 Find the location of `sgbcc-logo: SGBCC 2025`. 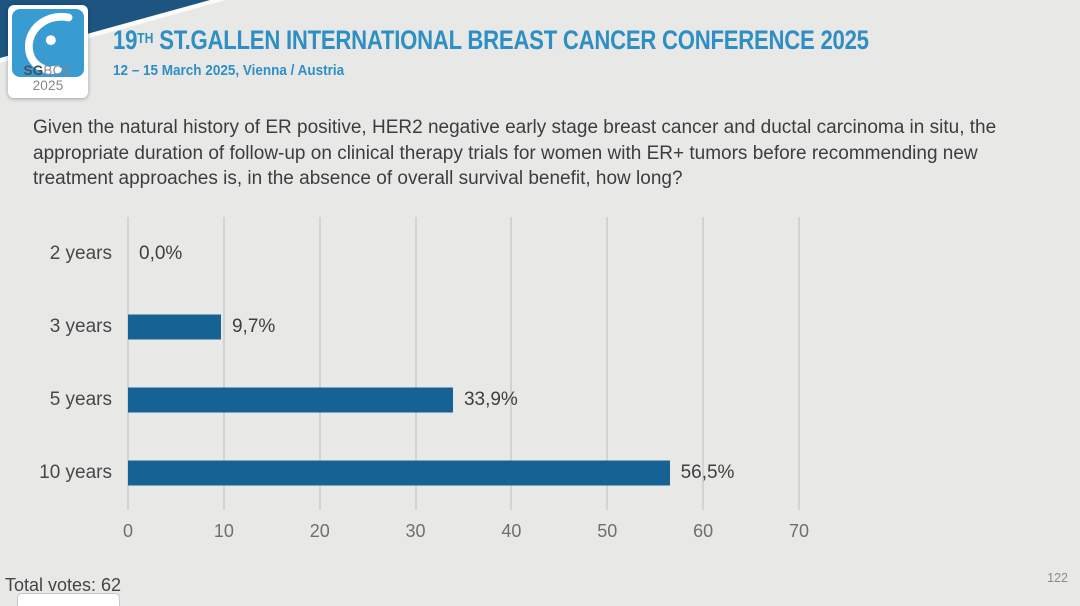

sgbcc-logo: SGBCC 2025 is located at coordinates (48, 51).